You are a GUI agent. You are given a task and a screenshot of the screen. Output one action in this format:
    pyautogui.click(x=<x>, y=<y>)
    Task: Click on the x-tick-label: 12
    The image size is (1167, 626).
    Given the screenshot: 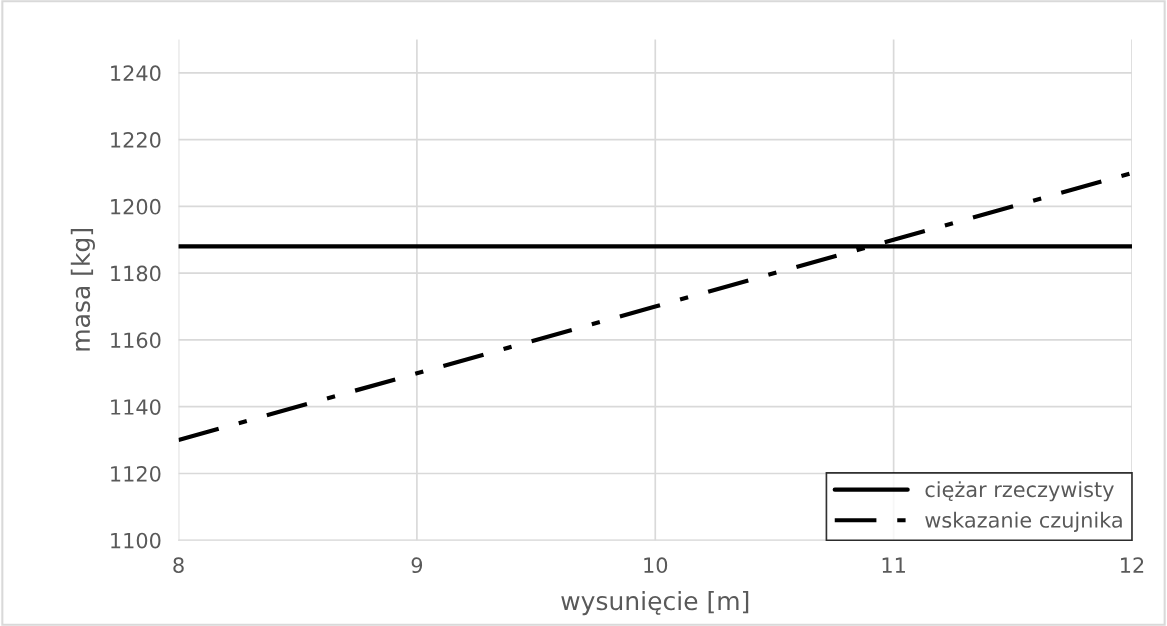 What is the action you would take?
    pyautogui.click(x=1132, y=565)
    